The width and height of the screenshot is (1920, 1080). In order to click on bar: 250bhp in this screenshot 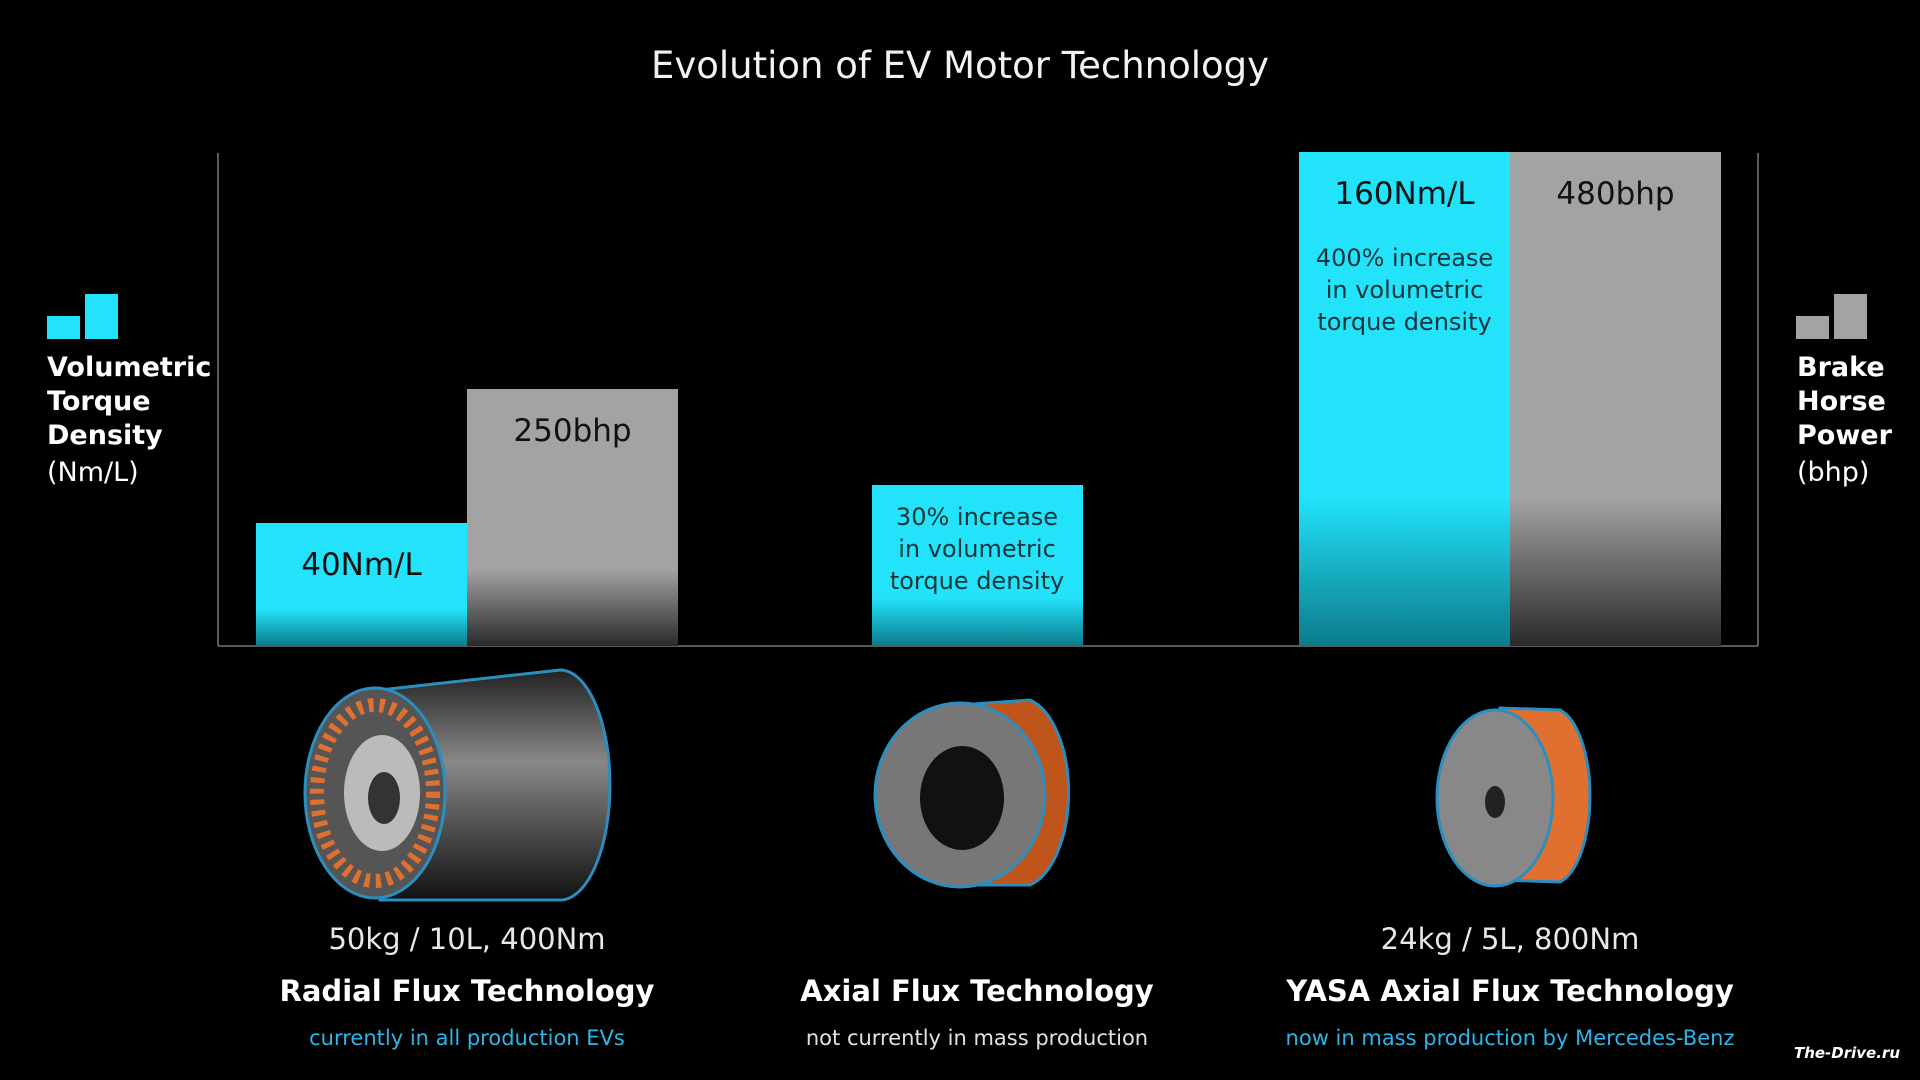, I will do `click(572, 517)`.